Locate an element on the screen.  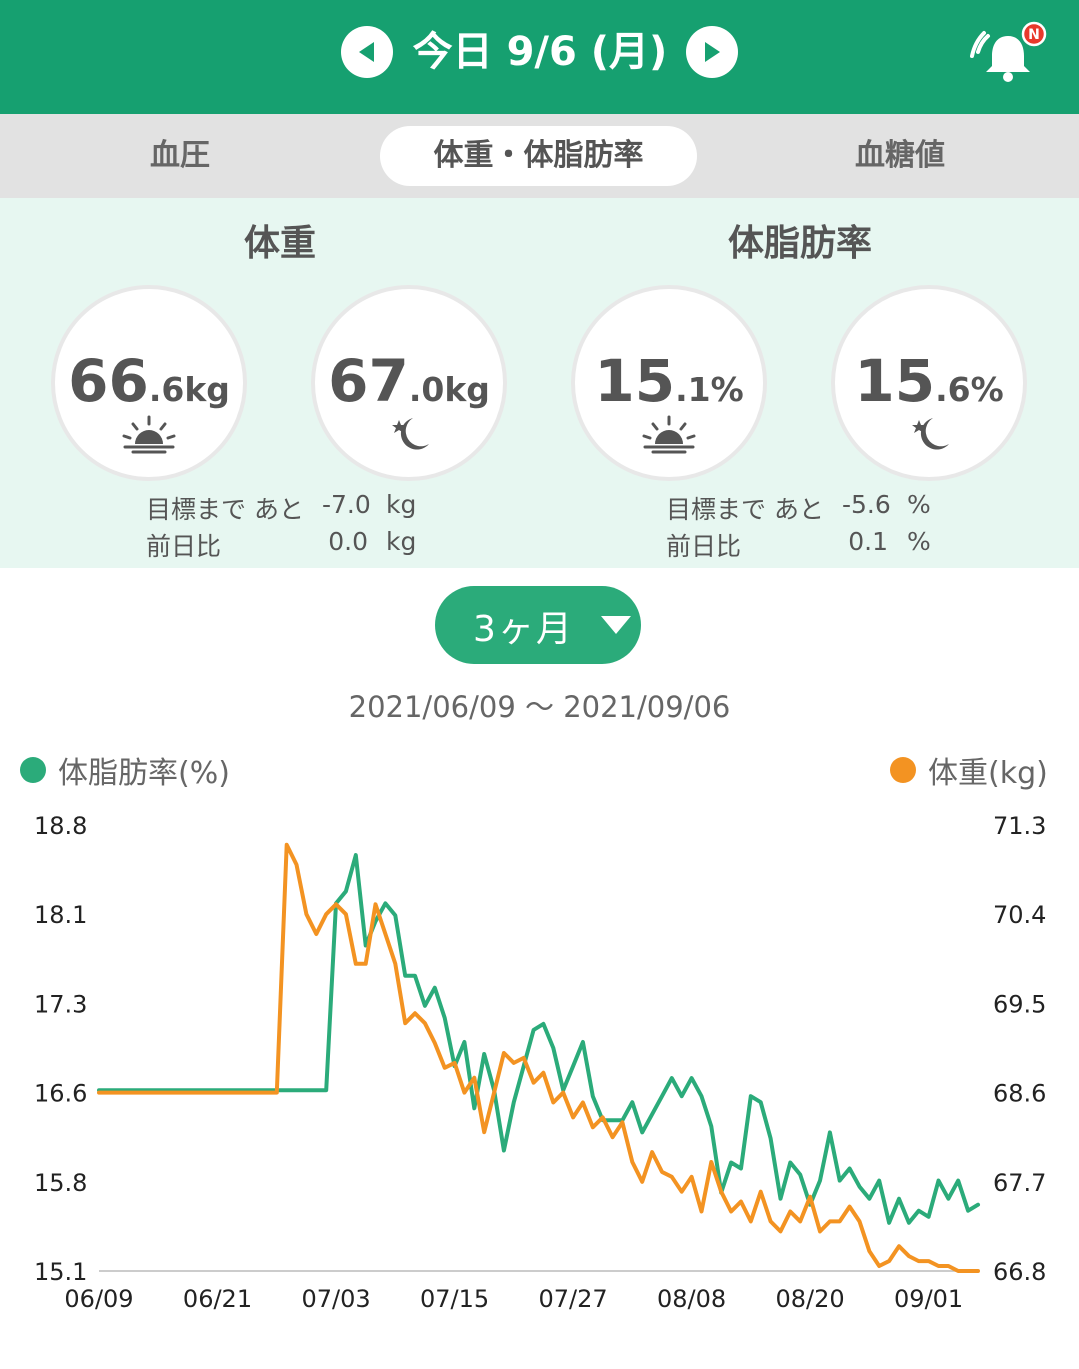
legend-bodyfat: 体脂肪率(%) is located at coordinates (125, 770).